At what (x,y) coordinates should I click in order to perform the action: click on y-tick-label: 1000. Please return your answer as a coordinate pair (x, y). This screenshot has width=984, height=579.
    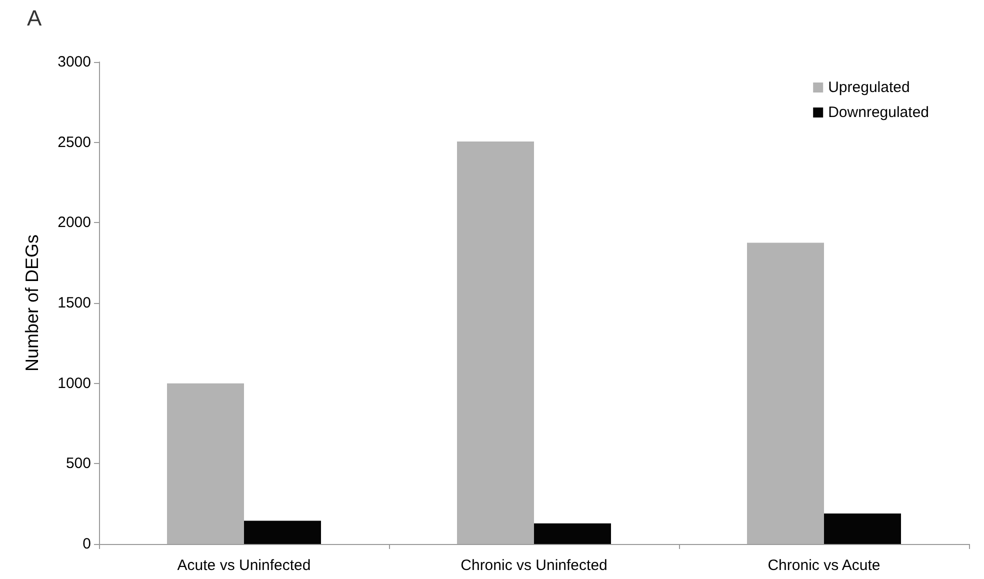
    Looking at the image, I should click on (74, 383).